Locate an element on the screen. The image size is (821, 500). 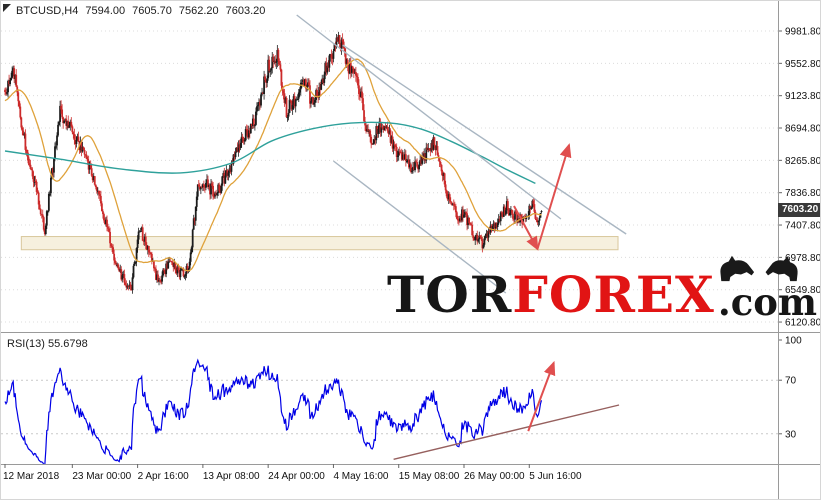
symbol-ohlc-line: BTCUSD,H4 7594.00 7605.70 7562.20 7603.20 is located at coordinates (144, 11).